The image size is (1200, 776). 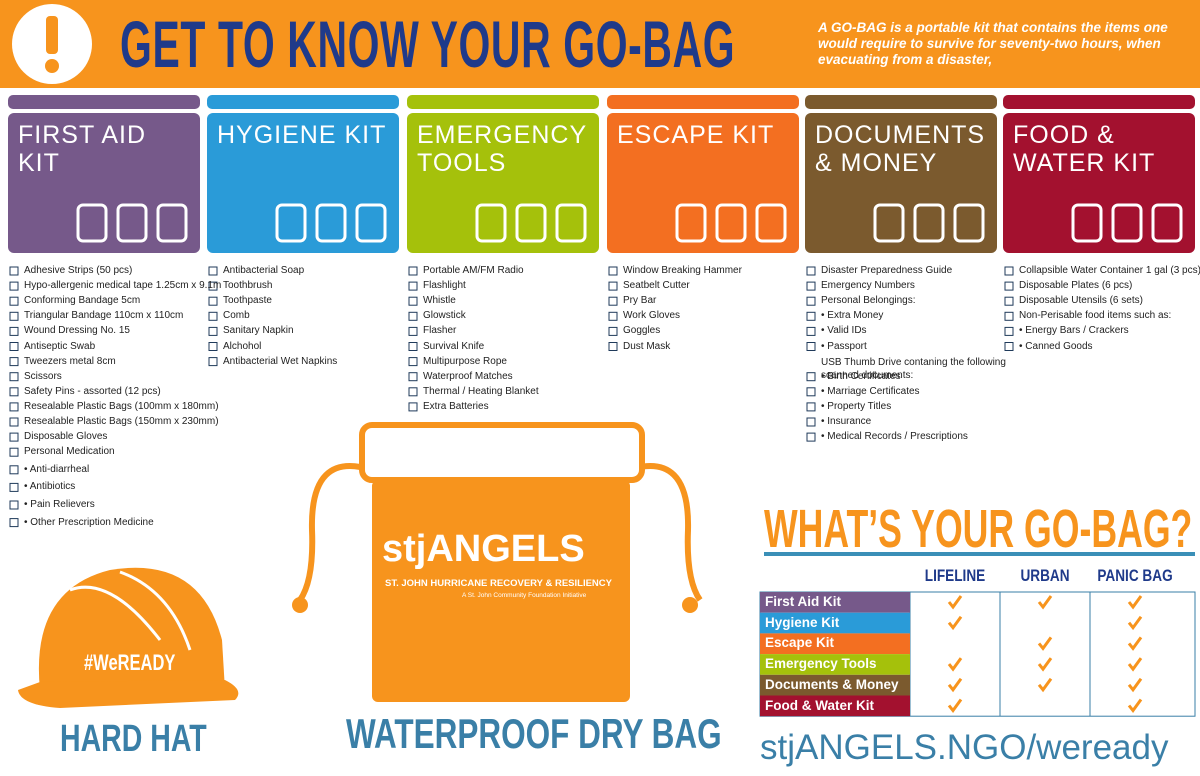 I want to click on kit-item: • Marriage Certificates, so click(x=870, y=391).